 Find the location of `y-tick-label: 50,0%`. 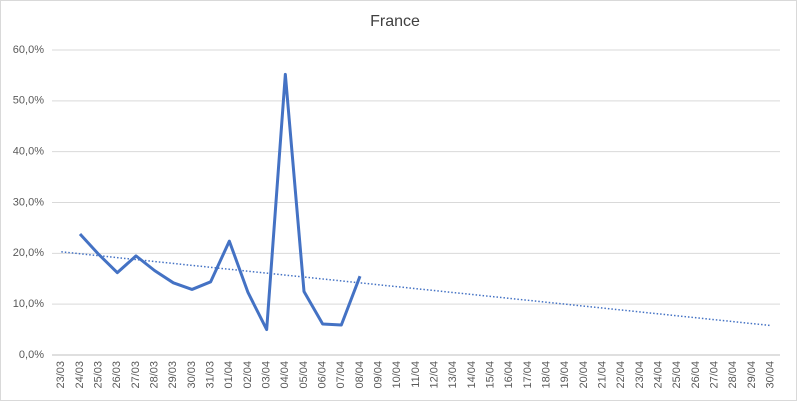

y-tick-label: 50,0% is located at coordinates (28, 101).